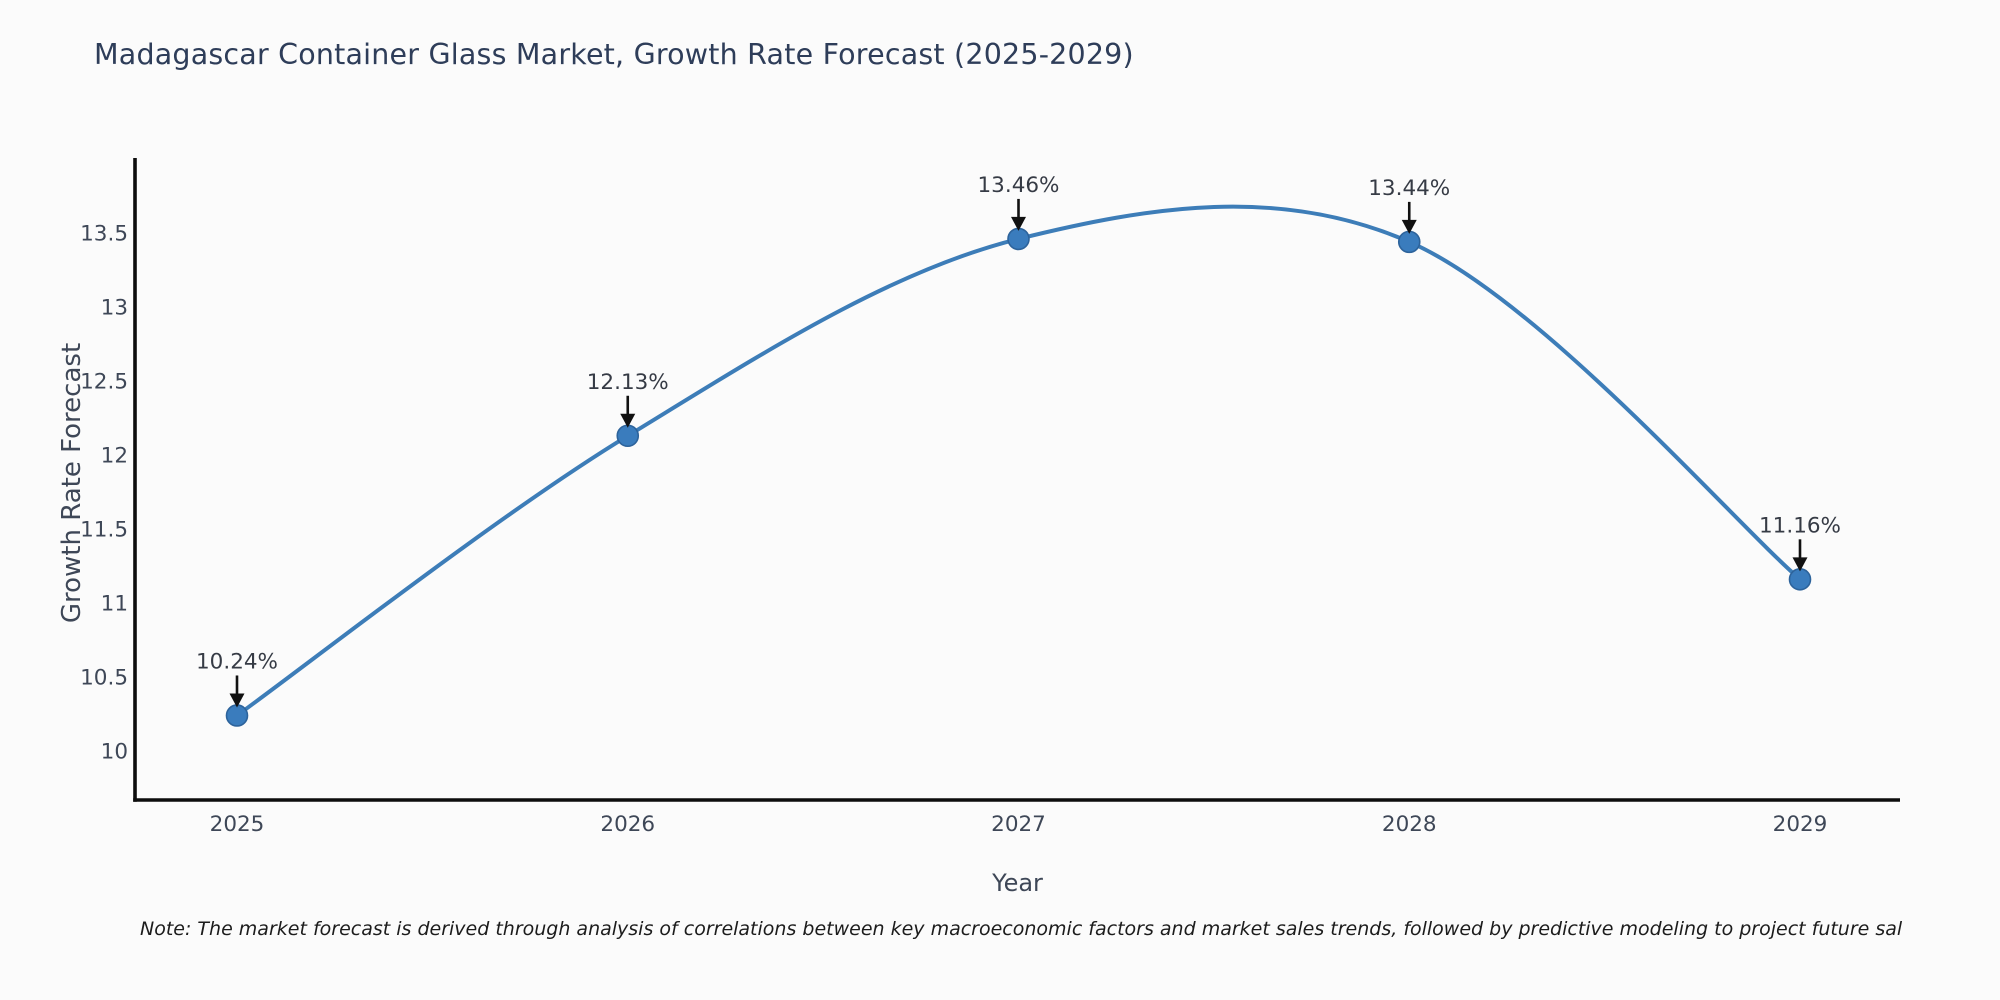  What do you see at coordinates (1019, 185) in the screenshot?
I see `point-annotation: 13.46%` at bounding box center [1019, 185].